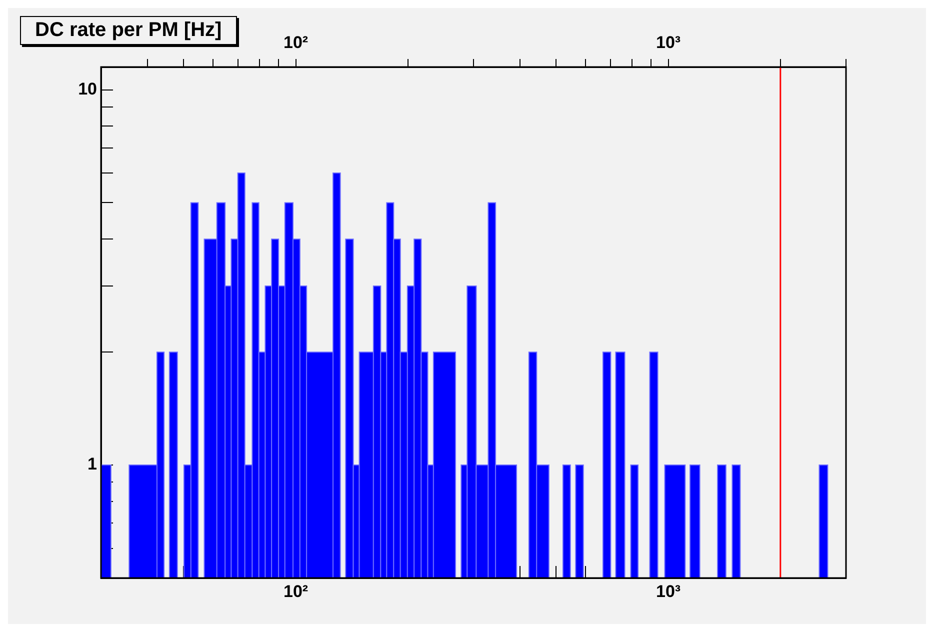 The image size is (934, 632). Describe the element at coordinates (92, 464) in the screenshot. I see `y-tick-label: 1` at that location.